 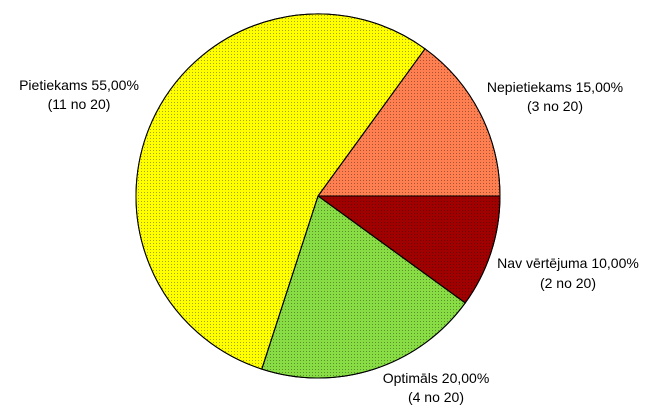 I want to click on pie-slice-optimals, so click(x=363, y=287).